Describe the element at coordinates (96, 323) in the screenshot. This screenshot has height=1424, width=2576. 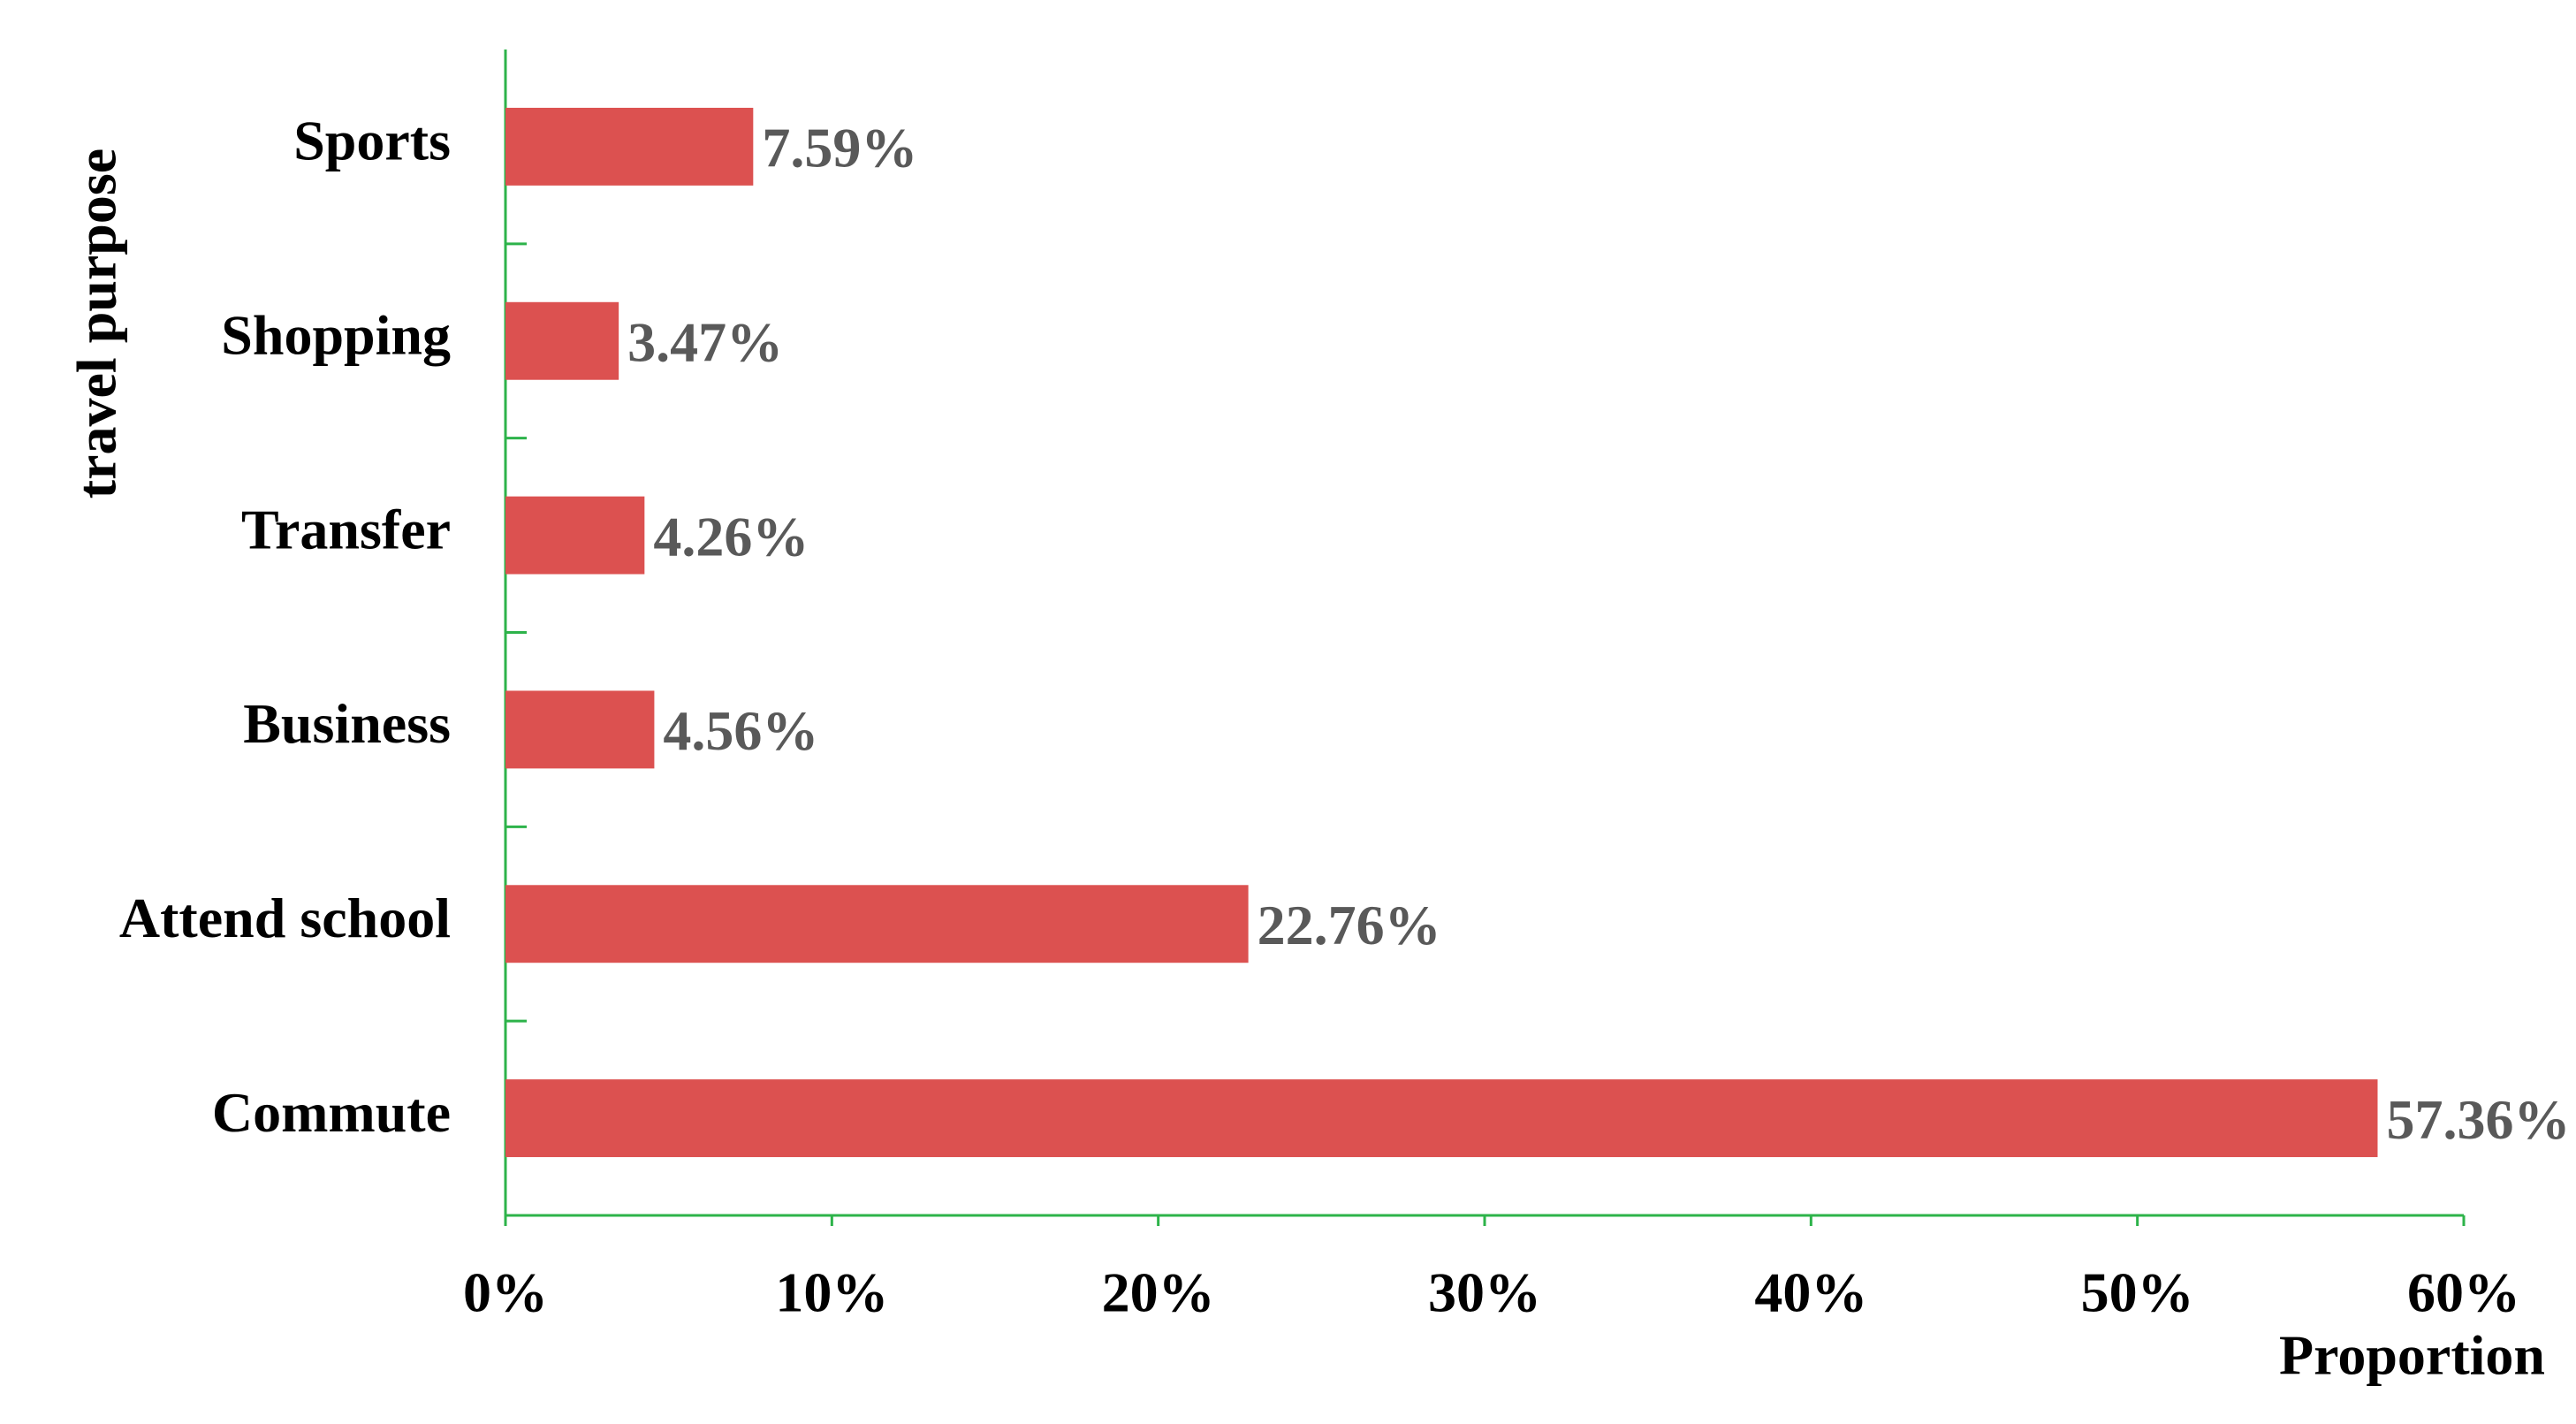
I see `y-axis-label: travel purpose` at that location.